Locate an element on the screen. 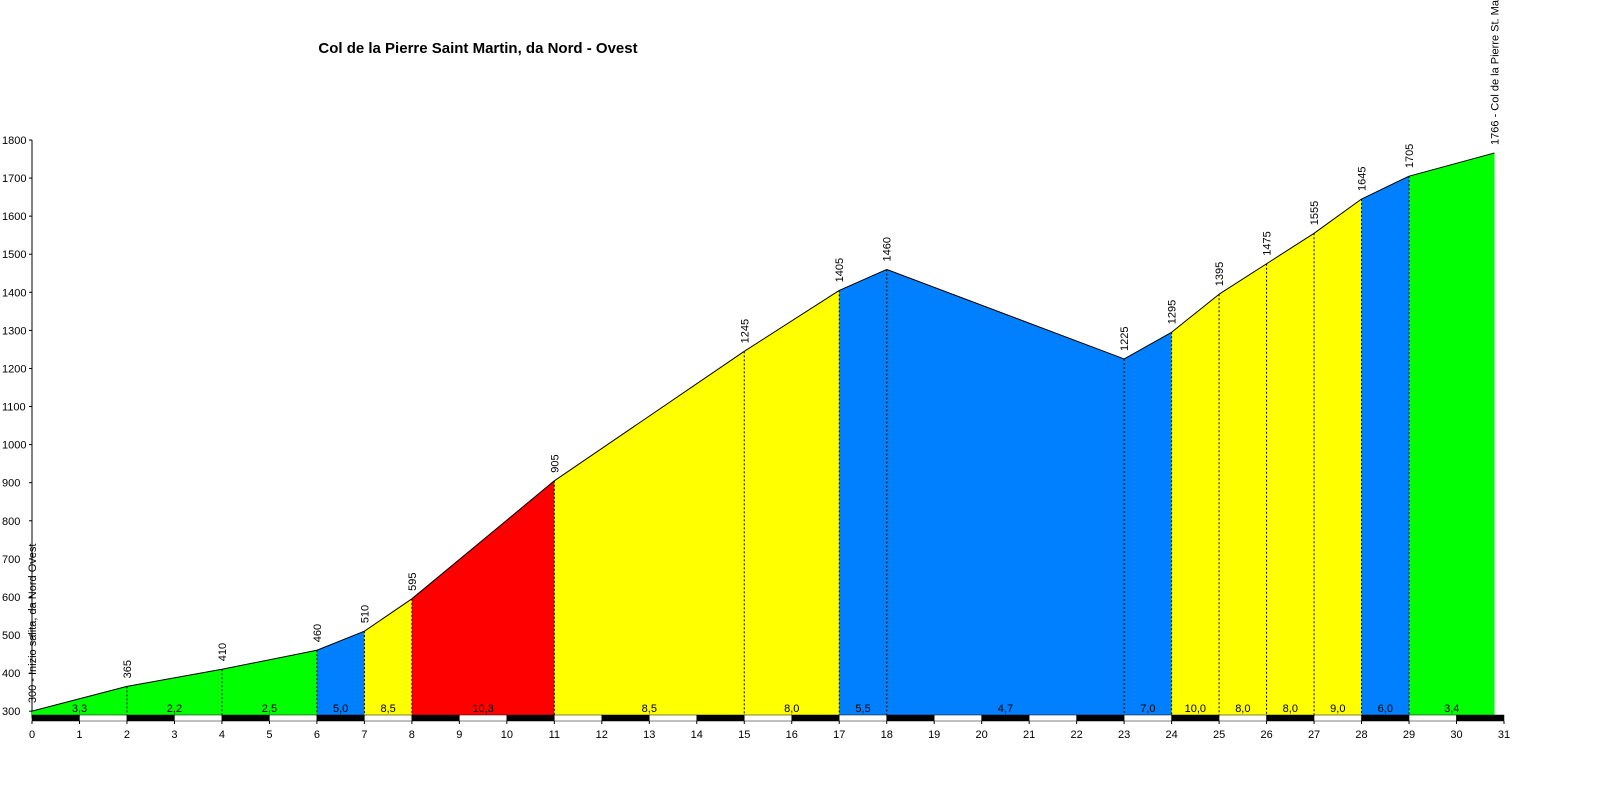 This screenshot has width=1600, height=800. y-tick-label: 600 is located at coordinates (11, 598).